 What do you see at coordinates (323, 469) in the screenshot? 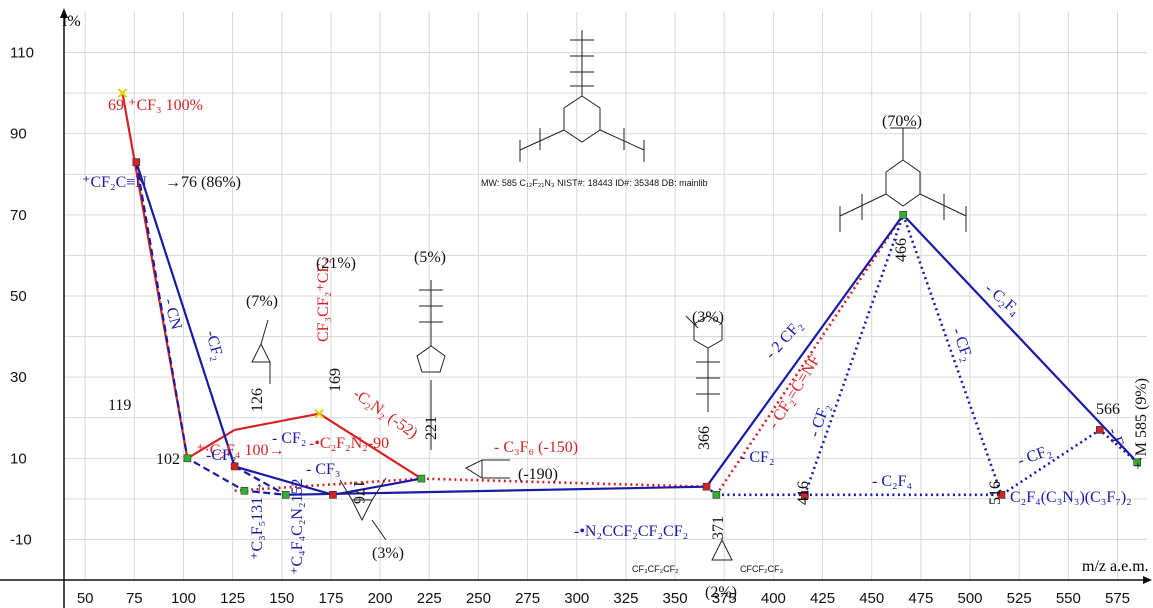
I see `annotation-cf3: - CF₃` at bounding box center [323, 469].